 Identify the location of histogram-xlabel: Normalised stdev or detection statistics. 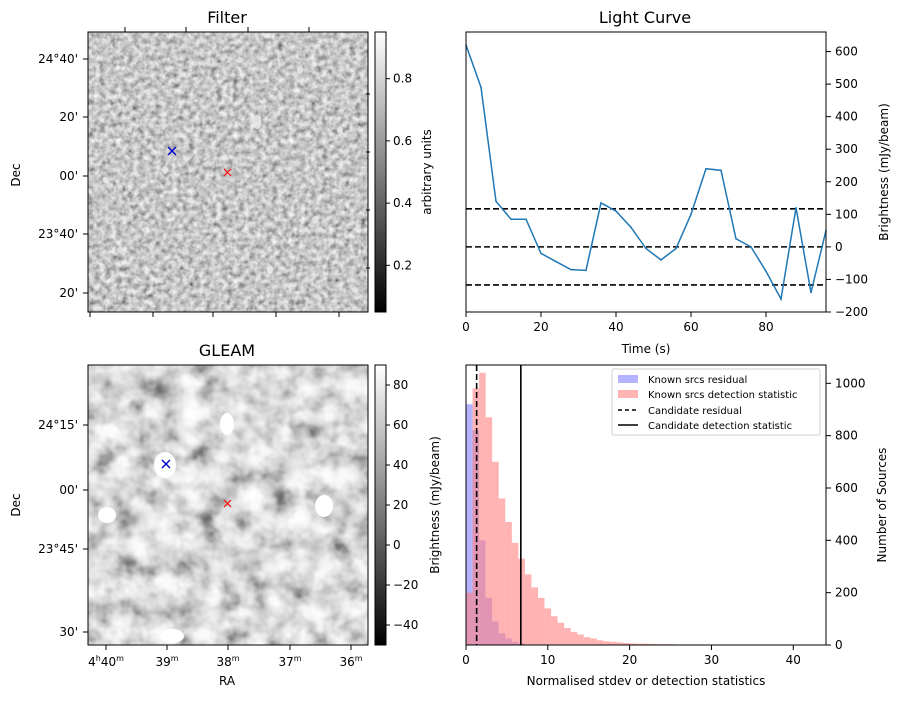
(646, 681).